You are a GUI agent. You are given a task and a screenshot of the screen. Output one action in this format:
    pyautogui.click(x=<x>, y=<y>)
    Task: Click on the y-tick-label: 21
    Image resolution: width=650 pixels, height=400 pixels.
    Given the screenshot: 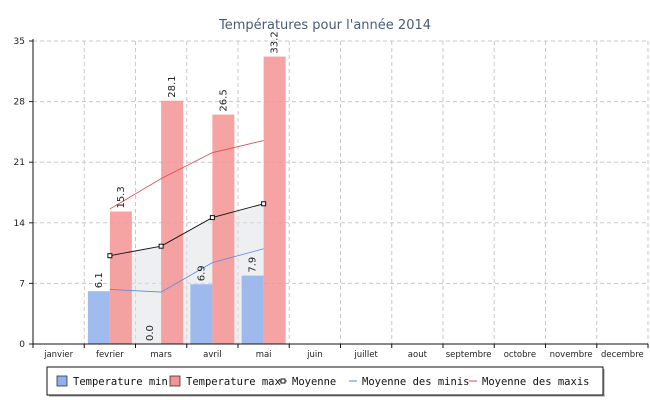 What is the action you would take?
    pyautogui.click(x=19, y=163)
    